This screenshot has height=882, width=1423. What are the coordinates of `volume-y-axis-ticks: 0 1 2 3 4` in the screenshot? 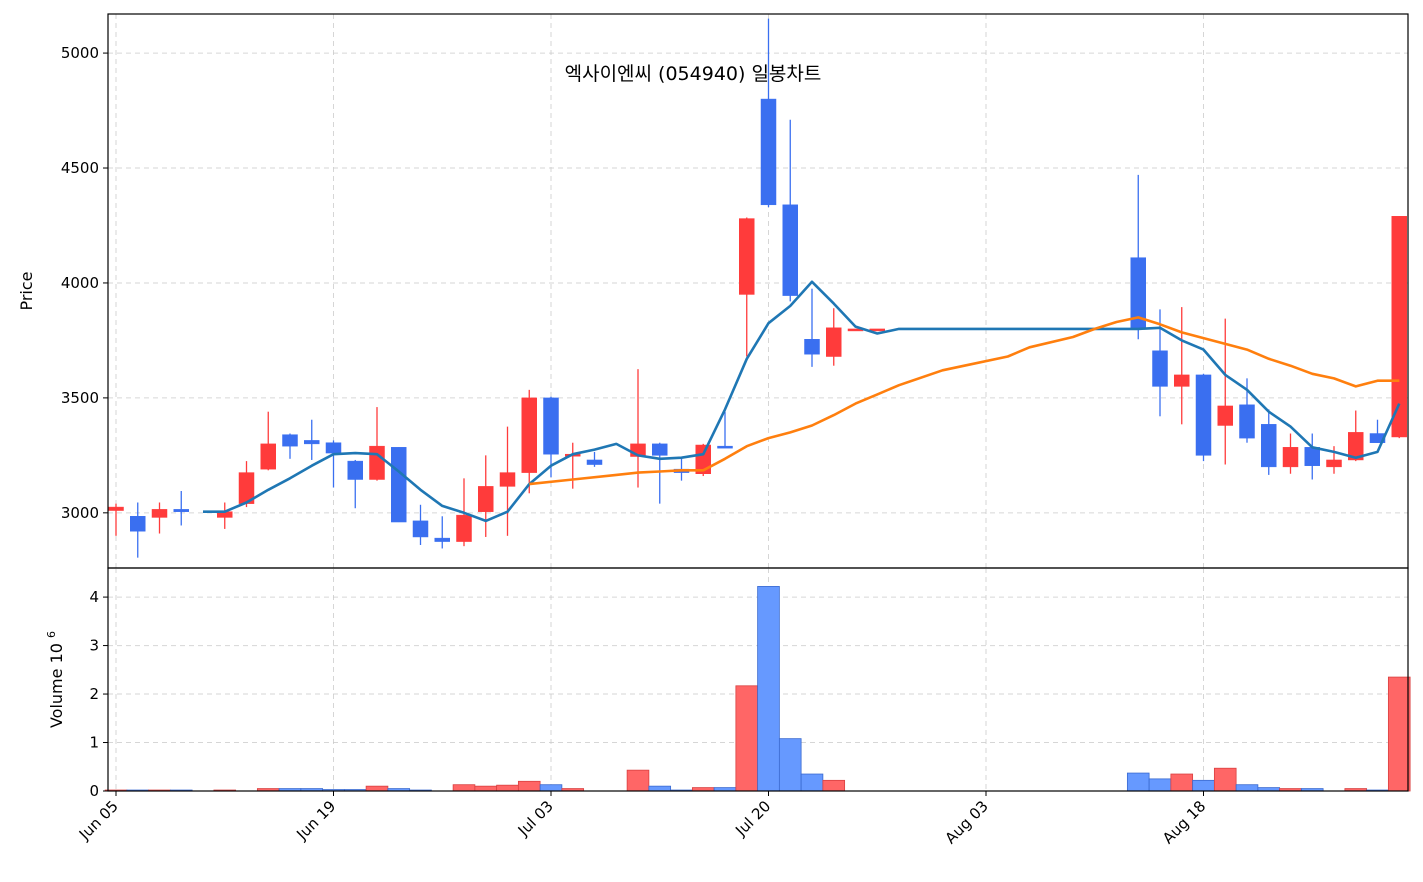 It's located at (98, 694).